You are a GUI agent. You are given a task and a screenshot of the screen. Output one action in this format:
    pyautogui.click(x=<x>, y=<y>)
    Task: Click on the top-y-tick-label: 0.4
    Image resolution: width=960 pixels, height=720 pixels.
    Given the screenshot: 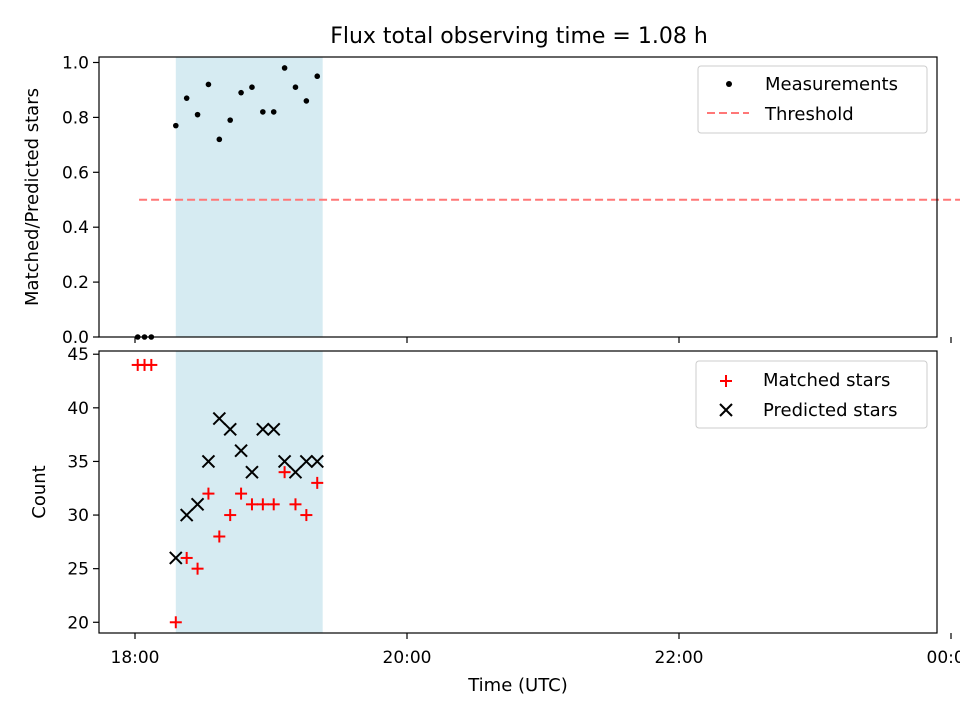 What is the action you would take?
    pyautogui.click(x=75, y=228)
    